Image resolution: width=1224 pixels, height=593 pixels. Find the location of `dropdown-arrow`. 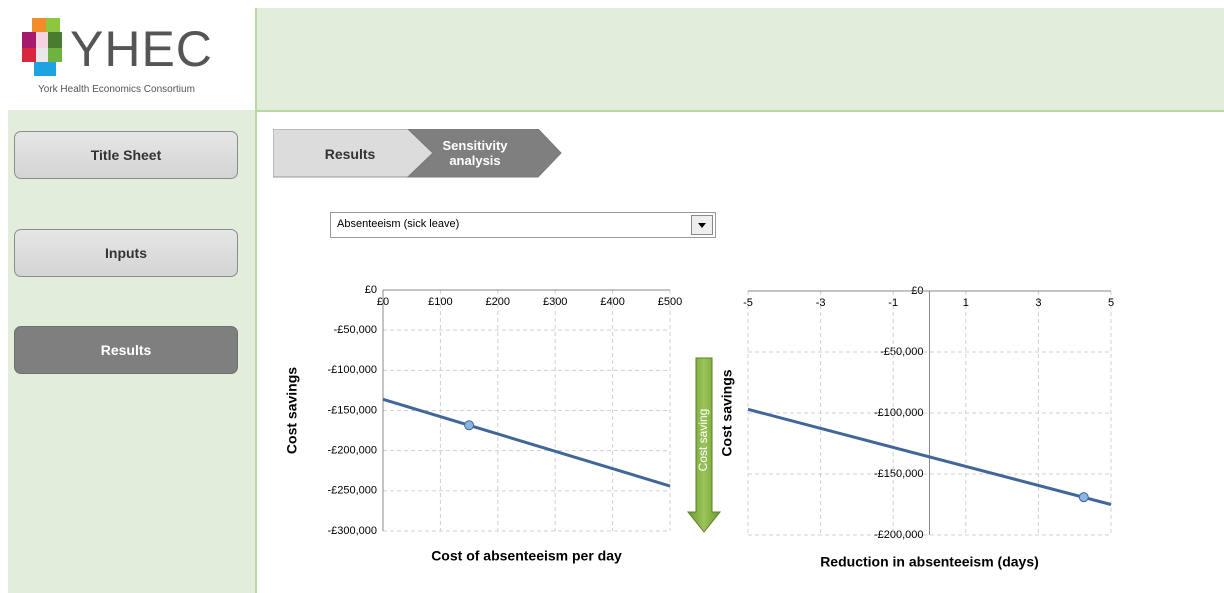

dropdown-arrow is located at coordinates (702, 225).